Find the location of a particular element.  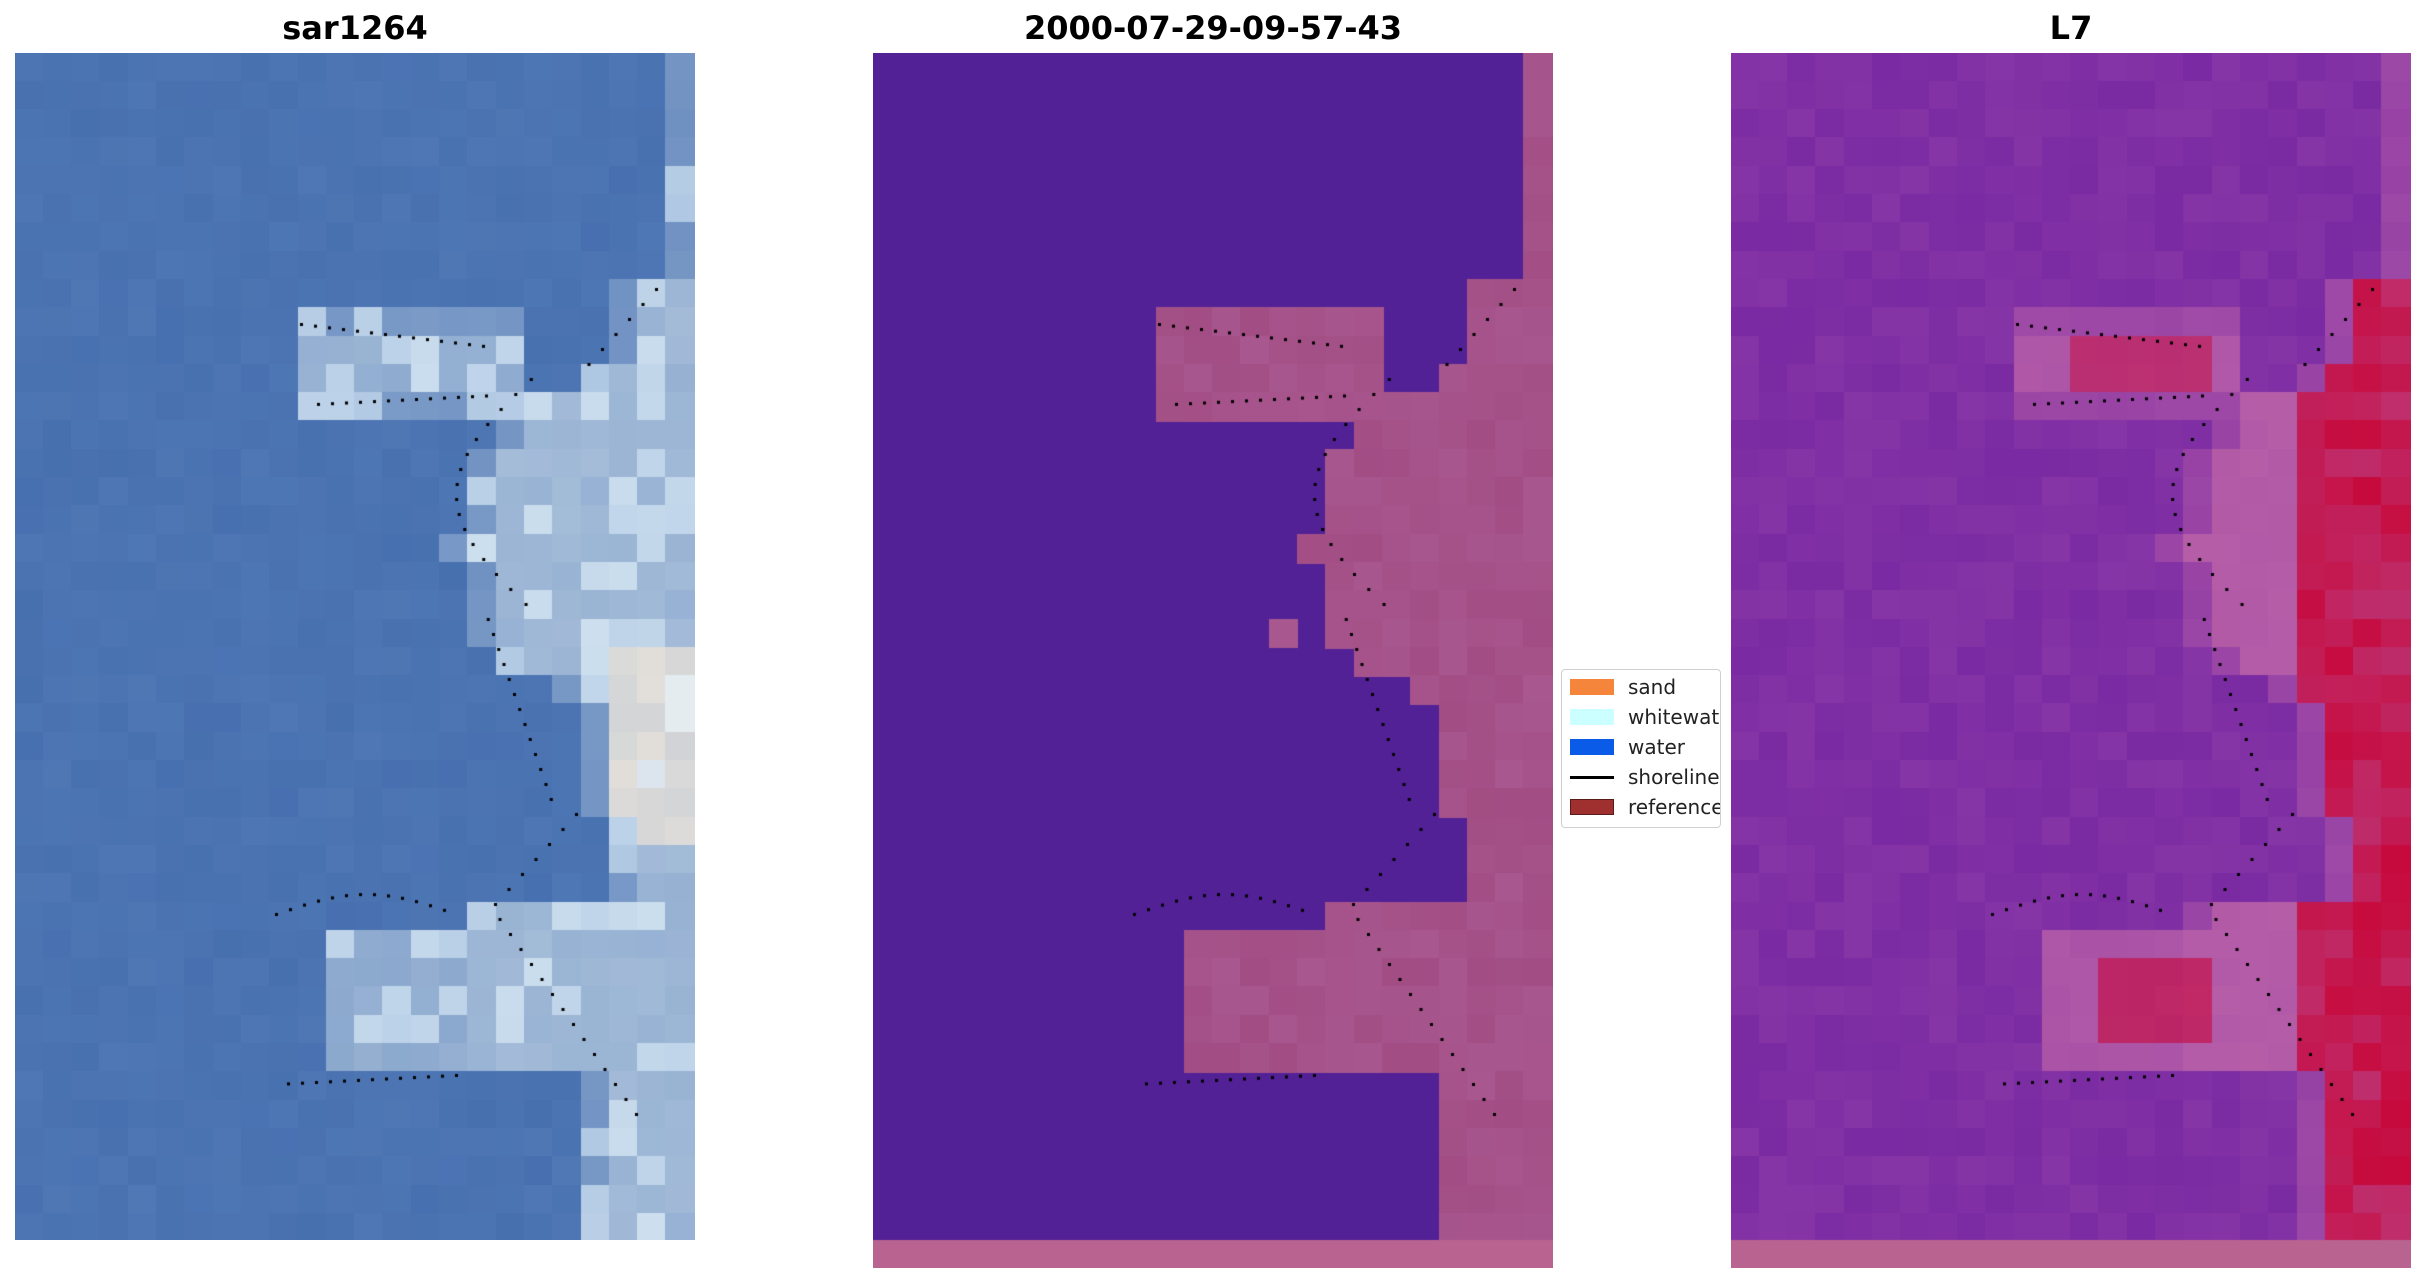

whitewater-swatch is located at coordinates (1592, 717).